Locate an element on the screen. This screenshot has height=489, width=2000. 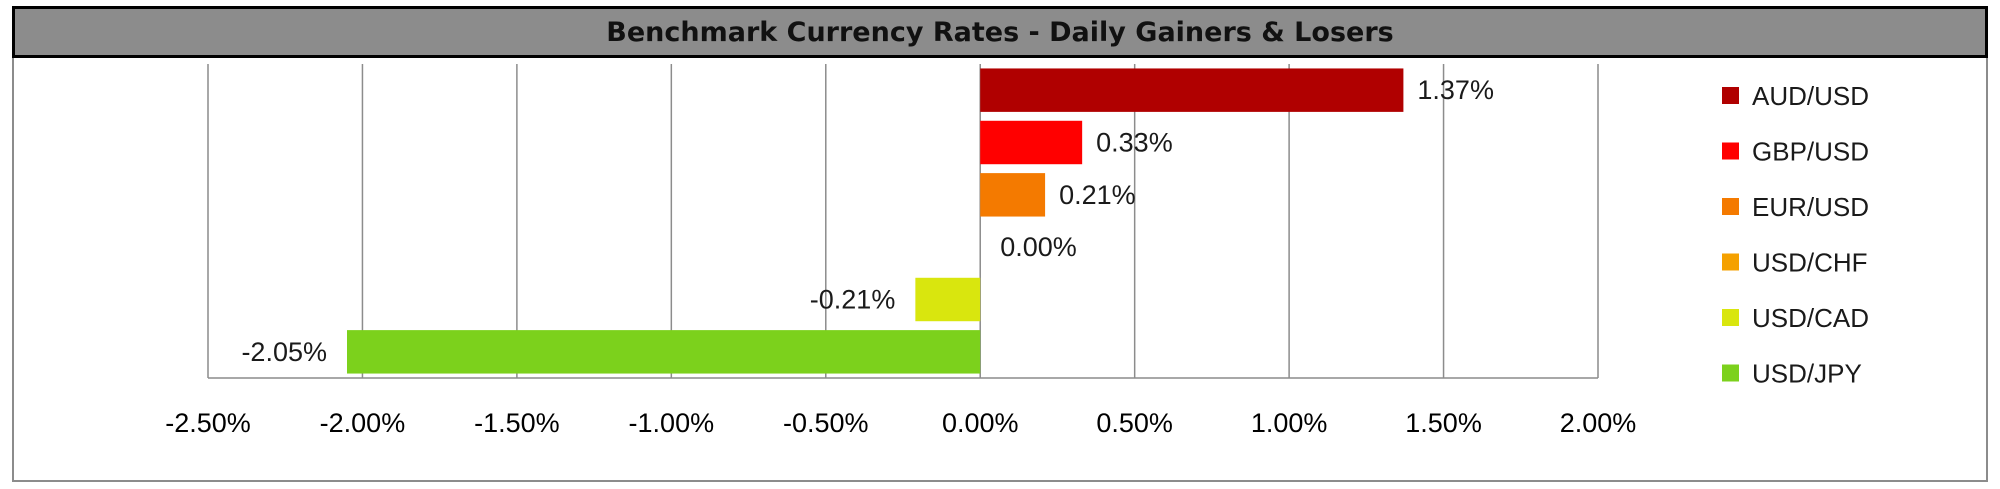
legend-swatch-usd-chf is located at coordinates (1730, 262).